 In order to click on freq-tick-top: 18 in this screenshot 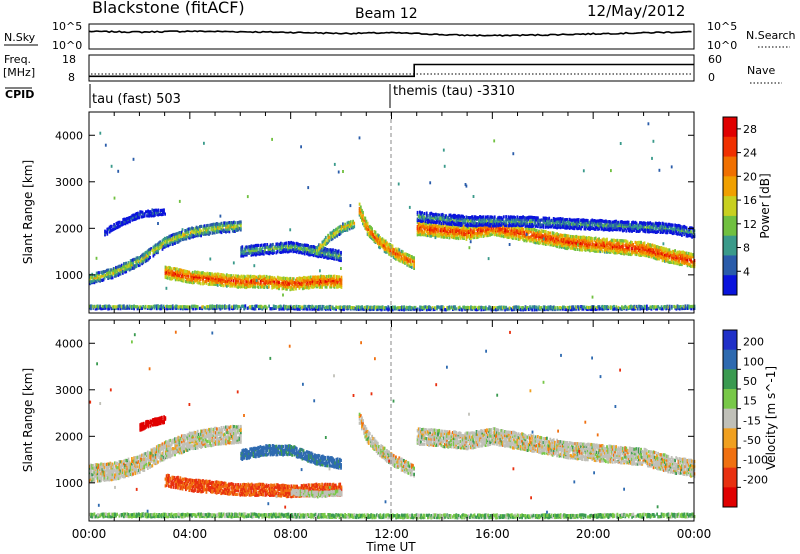, I will do `click(69, 59)`.